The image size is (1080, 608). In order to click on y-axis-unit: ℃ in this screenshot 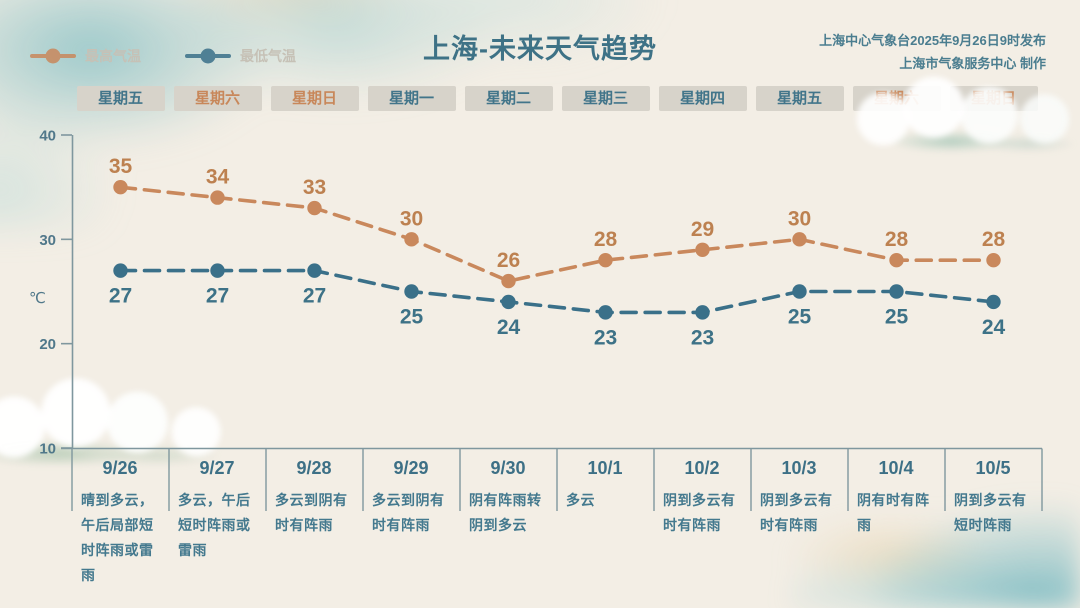, I will do `click(37, 298)`.